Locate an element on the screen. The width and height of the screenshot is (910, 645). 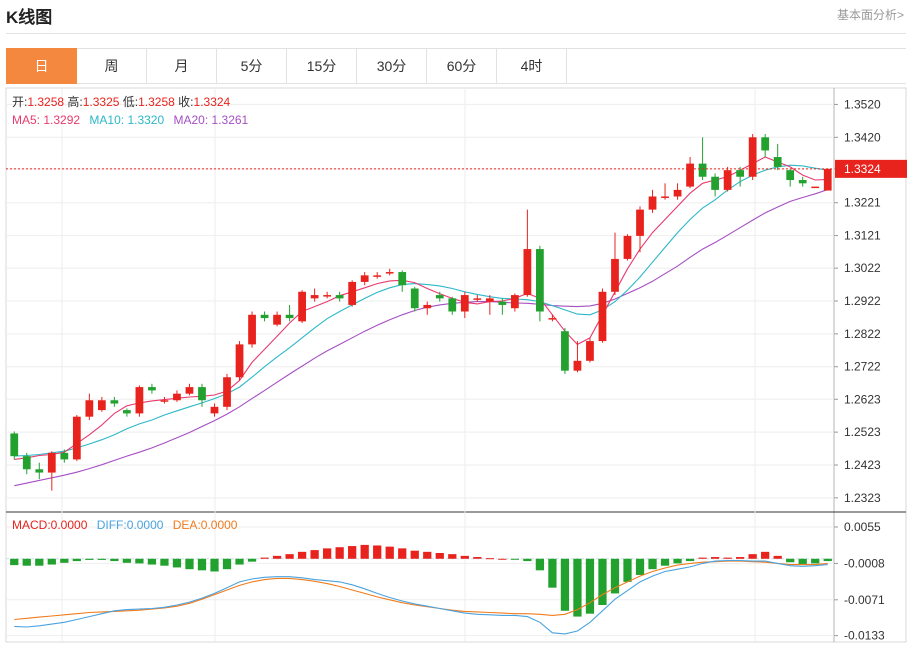
price-tick-label: 1.3420 is located at coordinates (862, 137).